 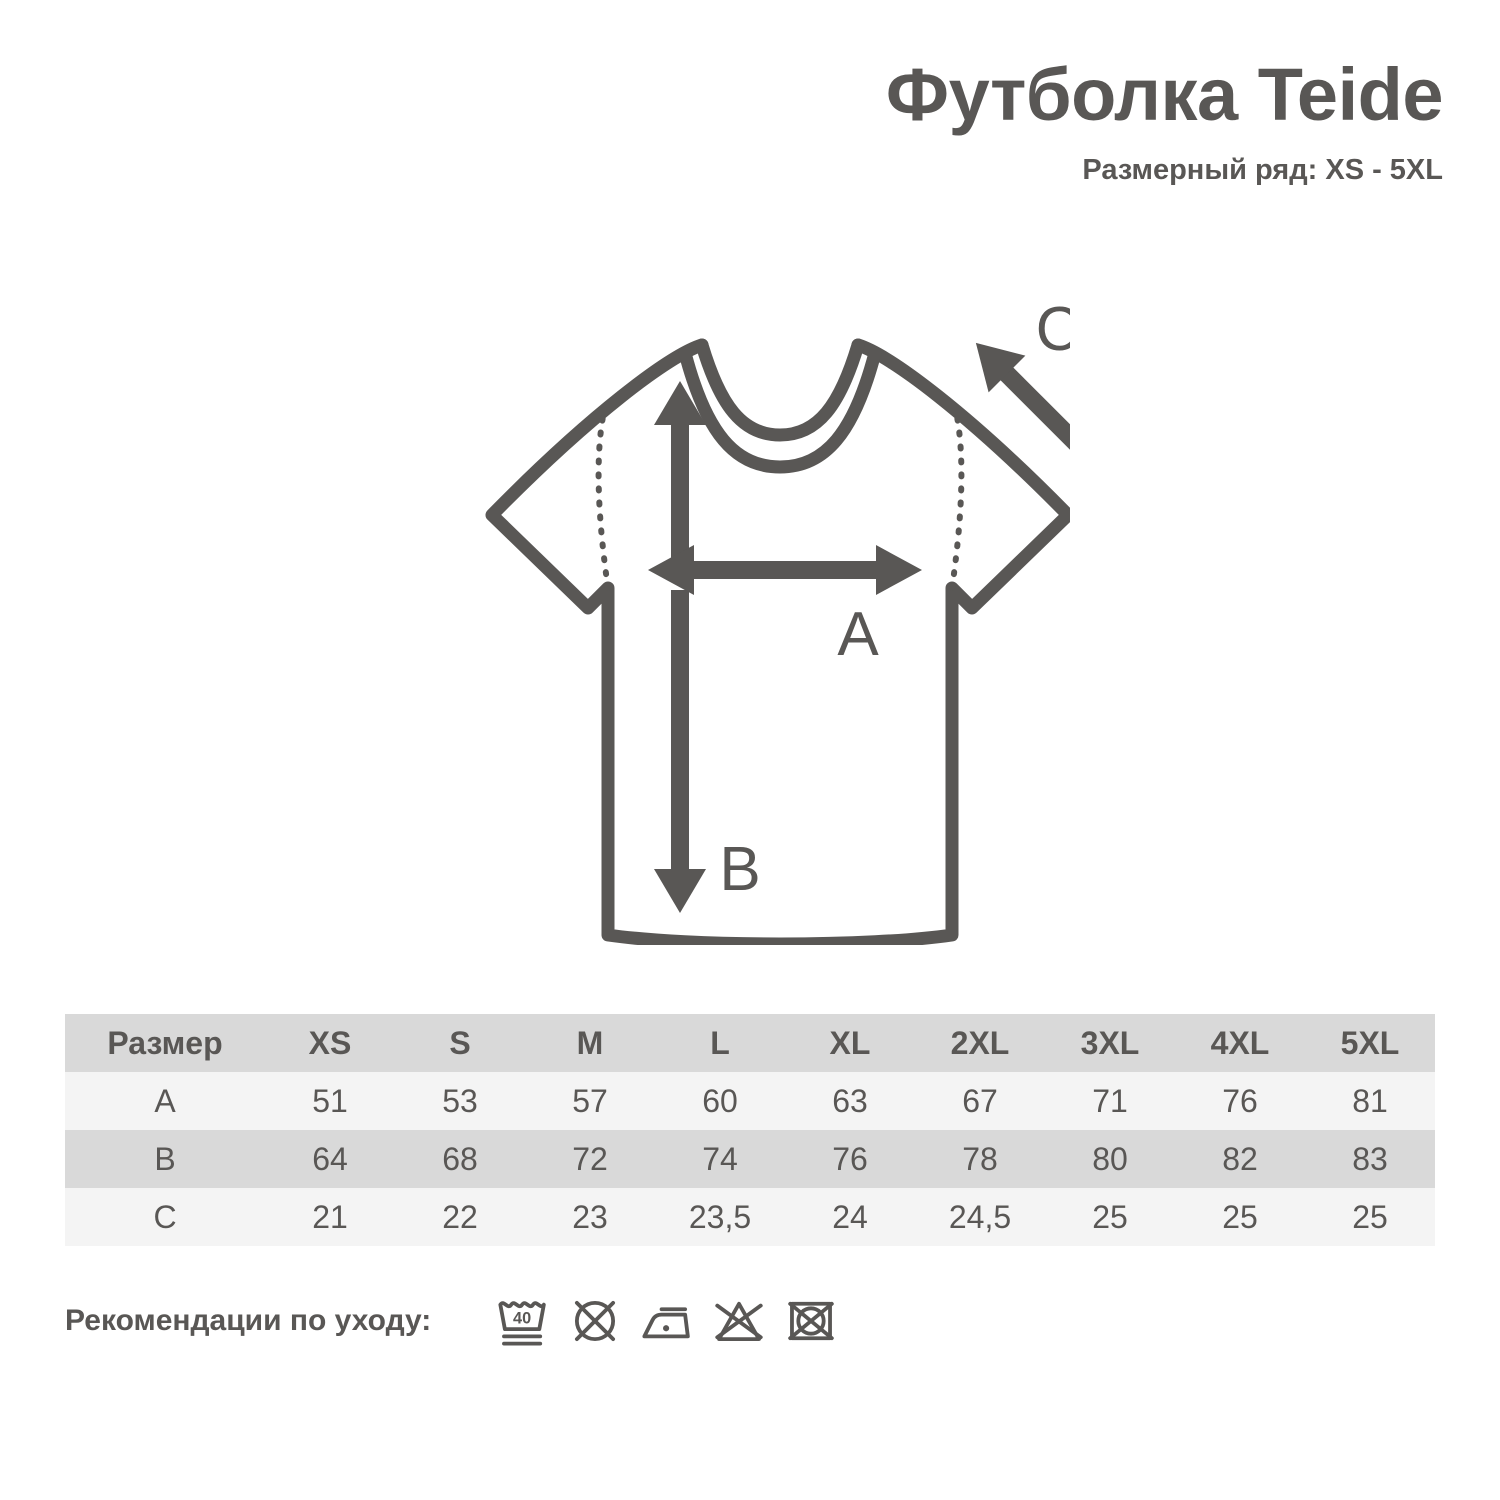 What do you see at coordinates (980, 1100) in the screenshot?
I see `cell-a-2xl: 67` at bounding box center [980, 1100].